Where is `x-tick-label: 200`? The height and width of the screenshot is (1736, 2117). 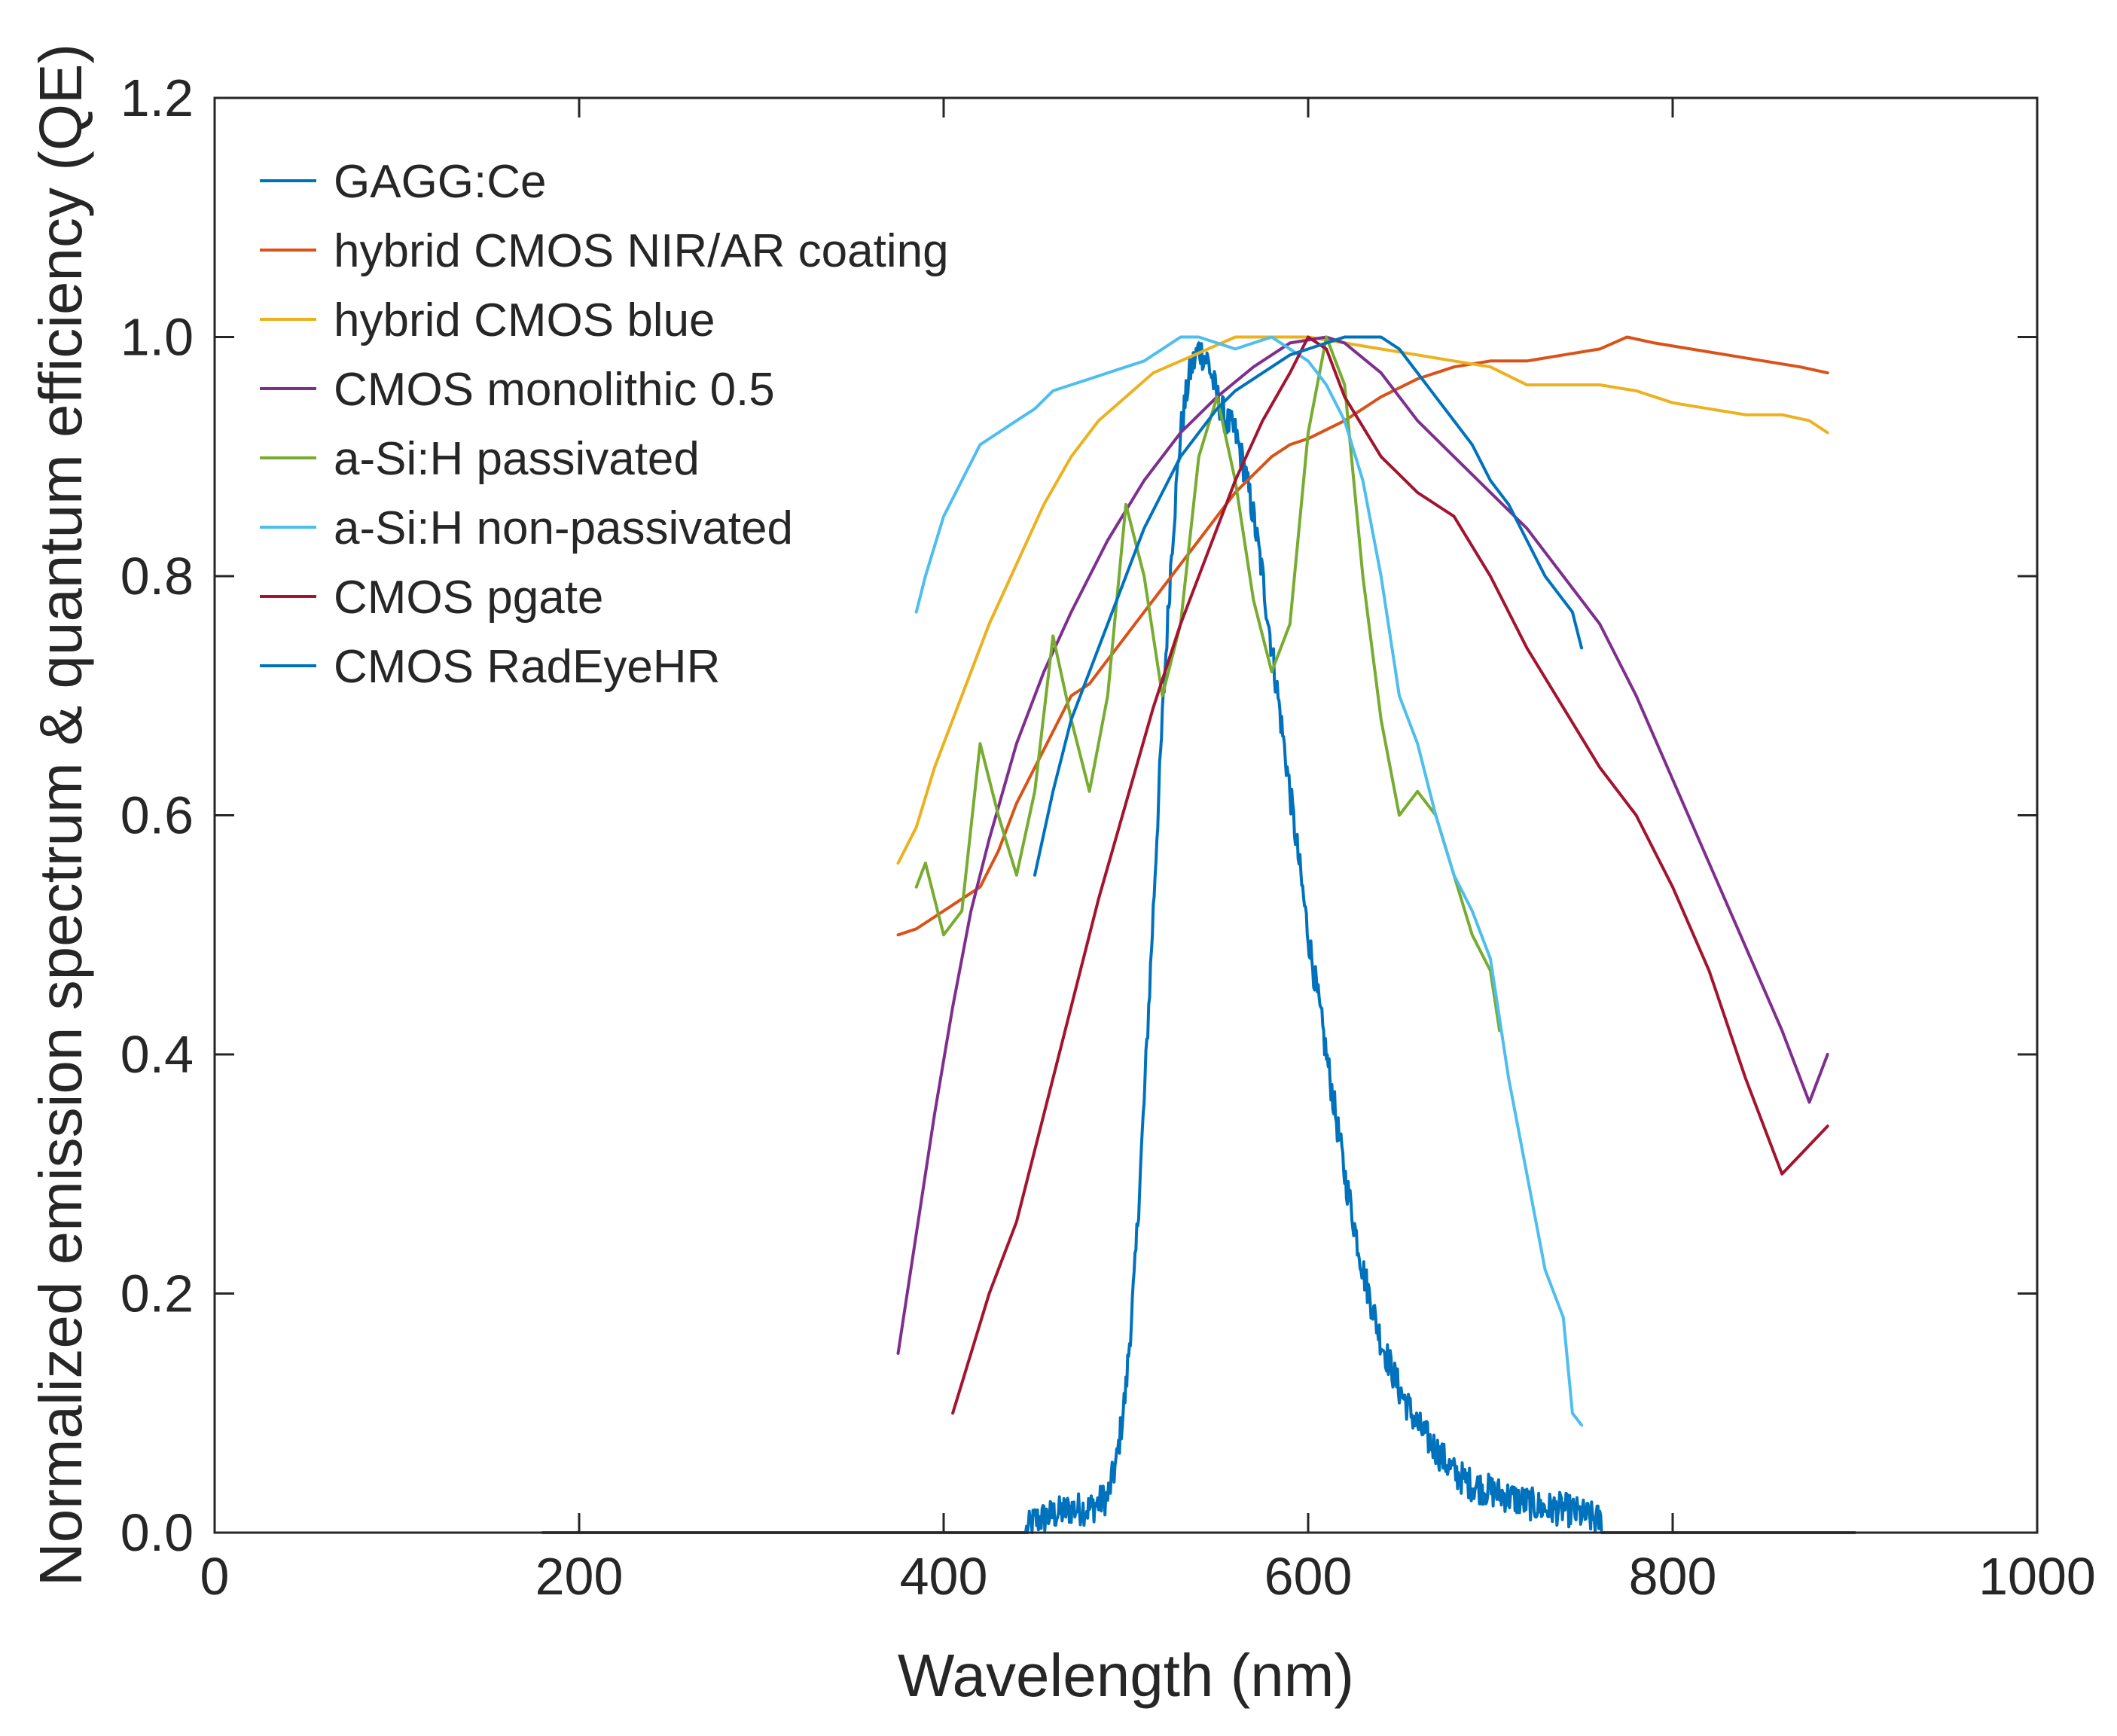 x-tick-label: 200 is located at coordinates (580, 1577).